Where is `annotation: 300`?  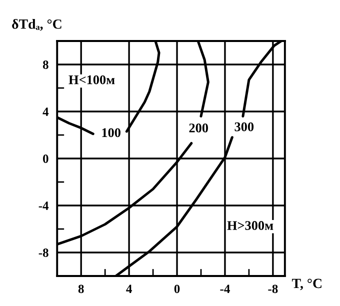 annotation: 300 is located at coordinates (244, 127).